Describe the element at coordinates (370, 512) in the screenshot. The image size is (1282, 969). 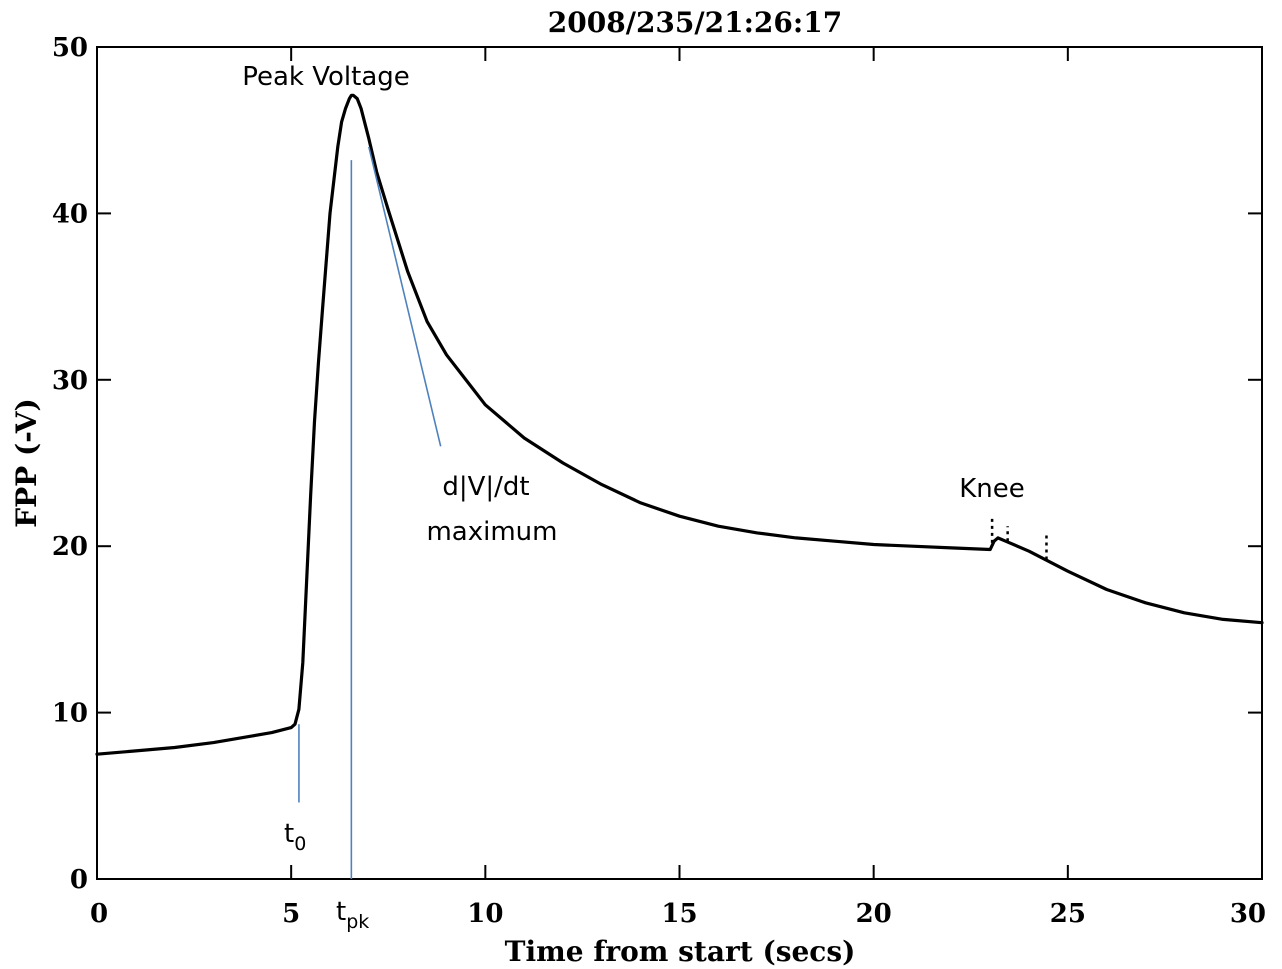
I see `annotation-lines` at that location.